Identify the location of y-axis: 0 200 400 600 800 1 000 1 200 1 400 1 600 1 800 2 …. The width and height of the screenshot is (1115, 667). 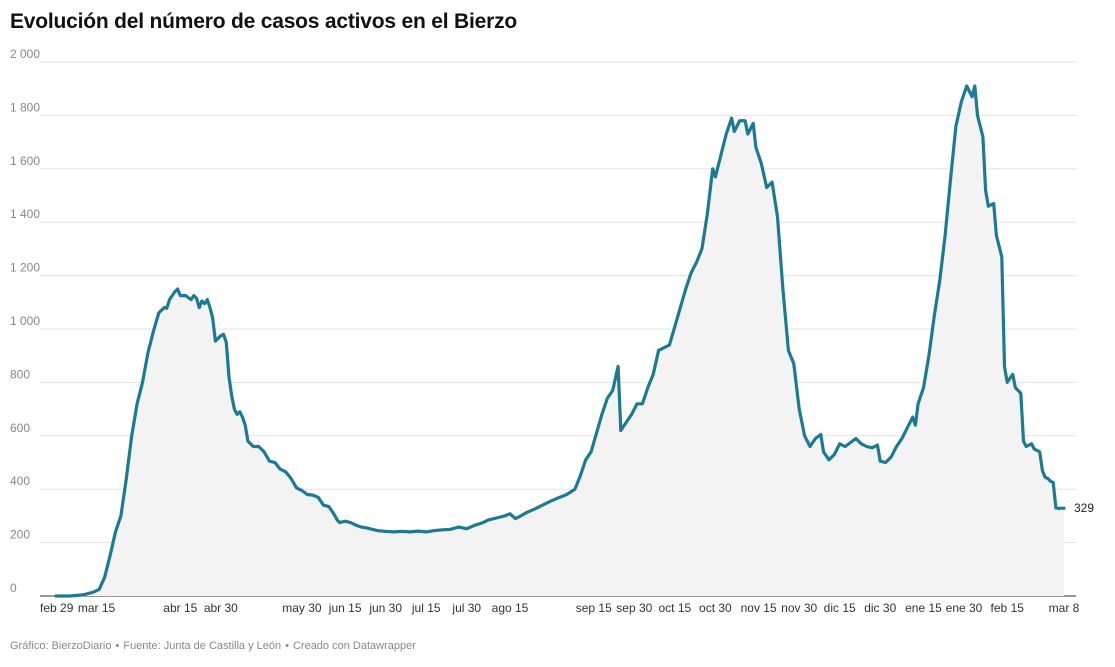
(25, 321).